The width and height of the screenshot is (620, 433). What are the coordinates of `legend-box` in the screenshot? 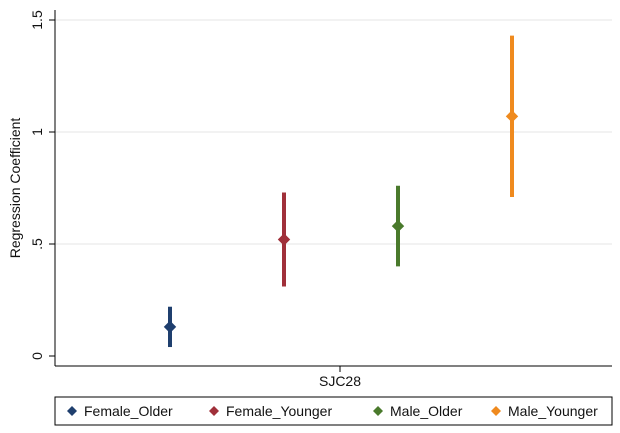 It's located at (333, 411).